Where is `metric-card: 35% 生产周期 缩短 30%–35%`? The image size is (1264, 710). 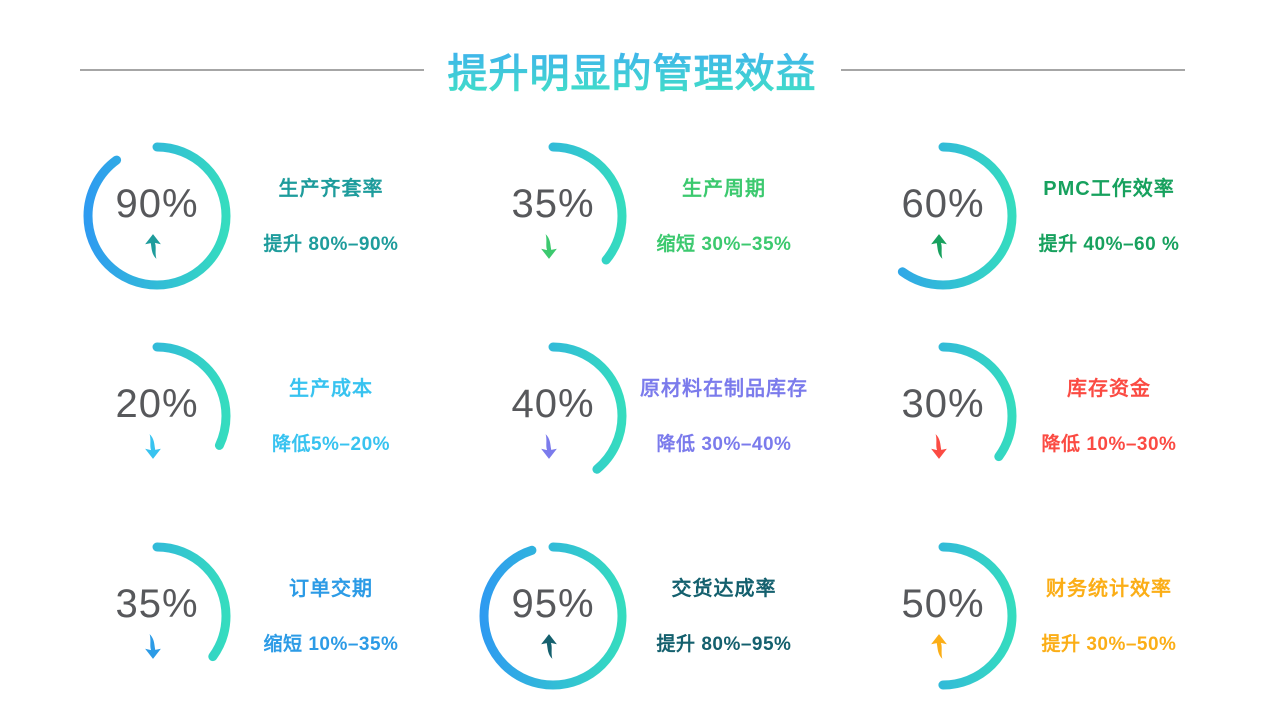
metric-card: 35% 生产周期 缩短 30%–35% is located at coordinates (673, 216).